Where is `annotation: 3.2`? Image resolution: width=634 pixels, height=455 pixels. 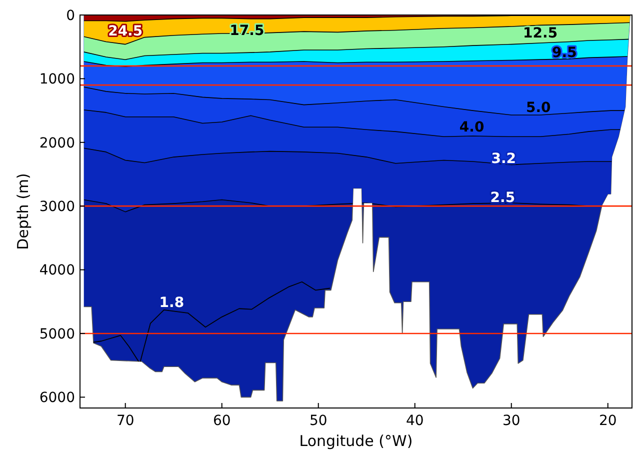
annotation: 3.2 is located at coordinates (503, 158).